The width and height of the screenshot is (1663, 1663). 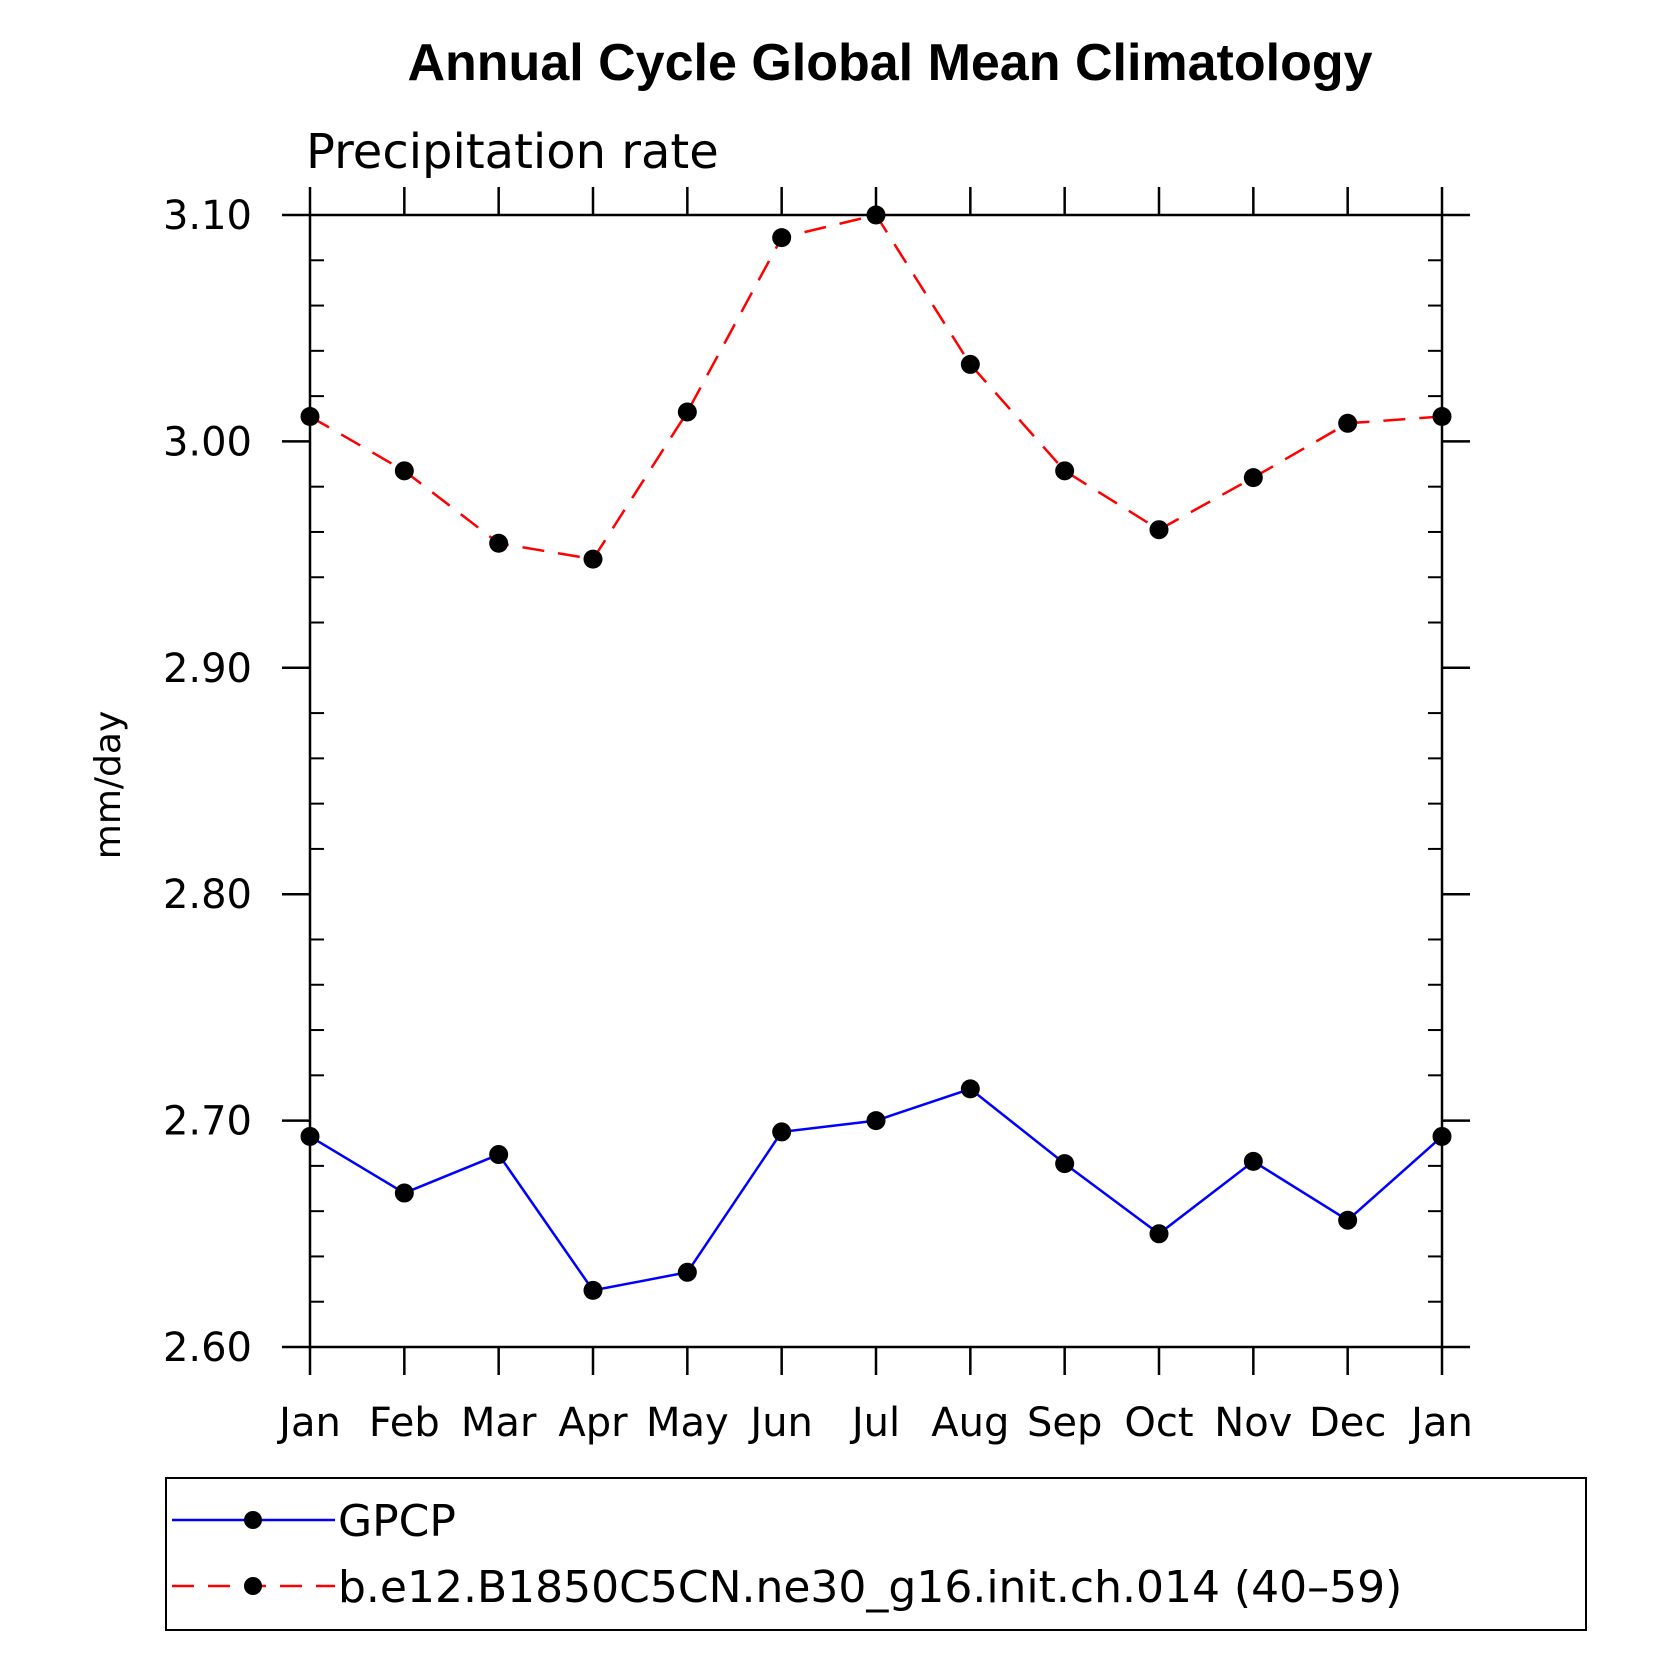 I want to click on x-tick-label: Oct, so click(x=1158, y=1423).